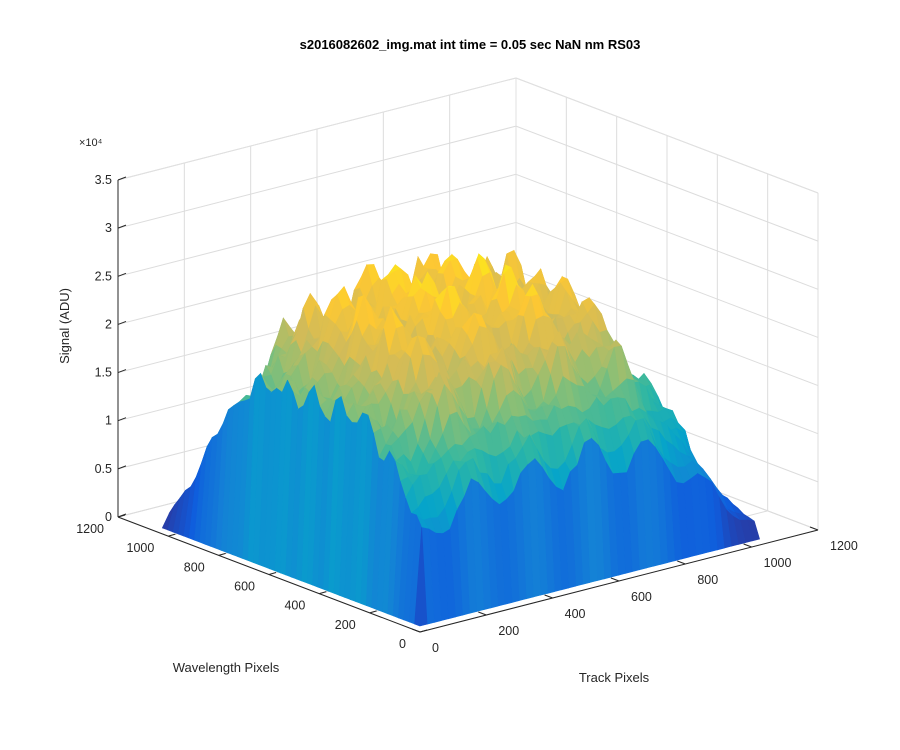  Describe the element at coordinates (294, 606) in the screenshot. I see `y-tick-label: 400` at that location.